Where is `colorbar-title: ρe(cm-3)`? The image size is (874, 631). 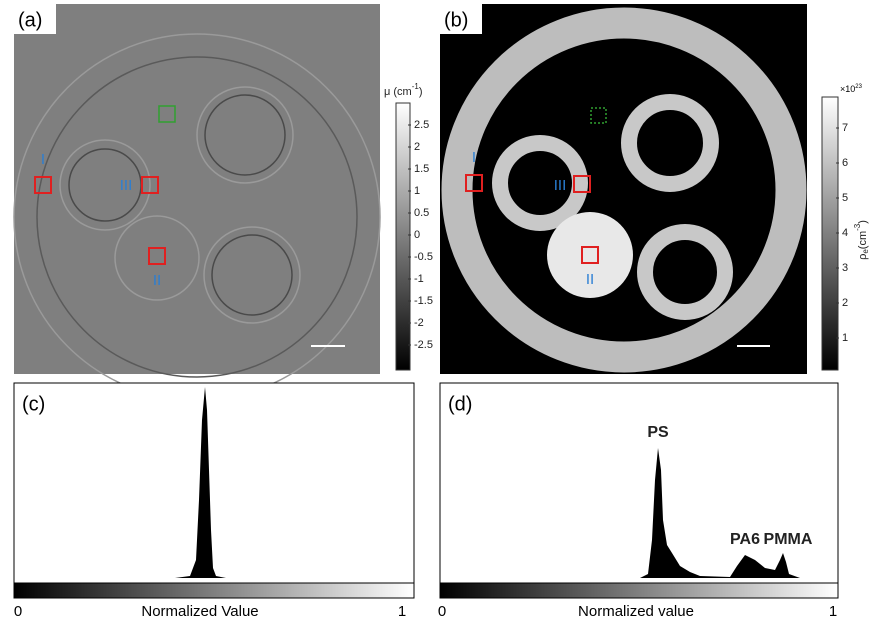 colorbar-title: ρe(cm-3) is located at coordinates (861, 240).